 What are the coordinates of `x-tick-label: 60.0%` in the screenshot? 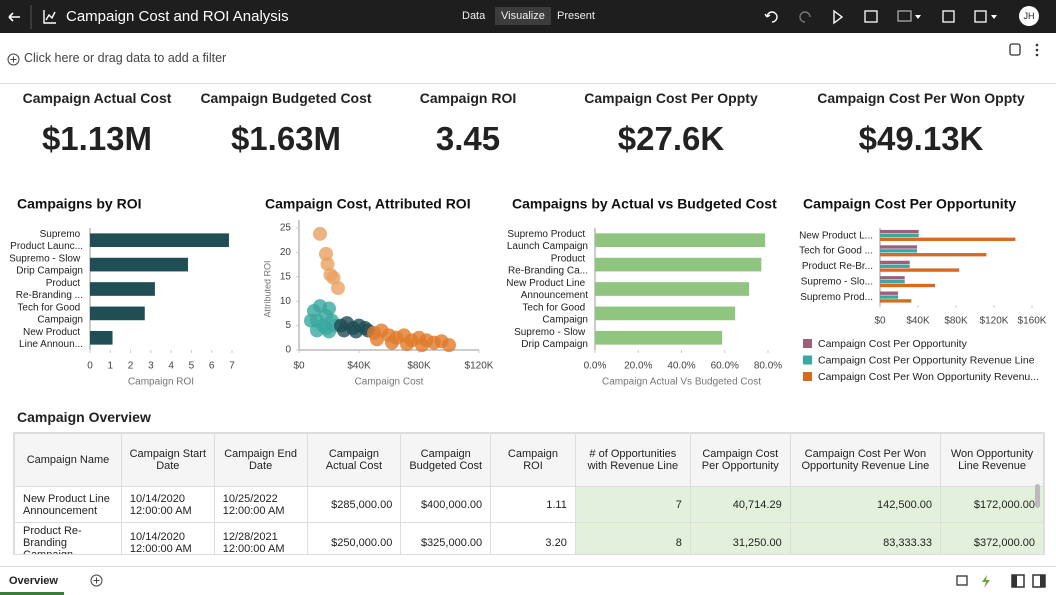 It's located at (725, 366).